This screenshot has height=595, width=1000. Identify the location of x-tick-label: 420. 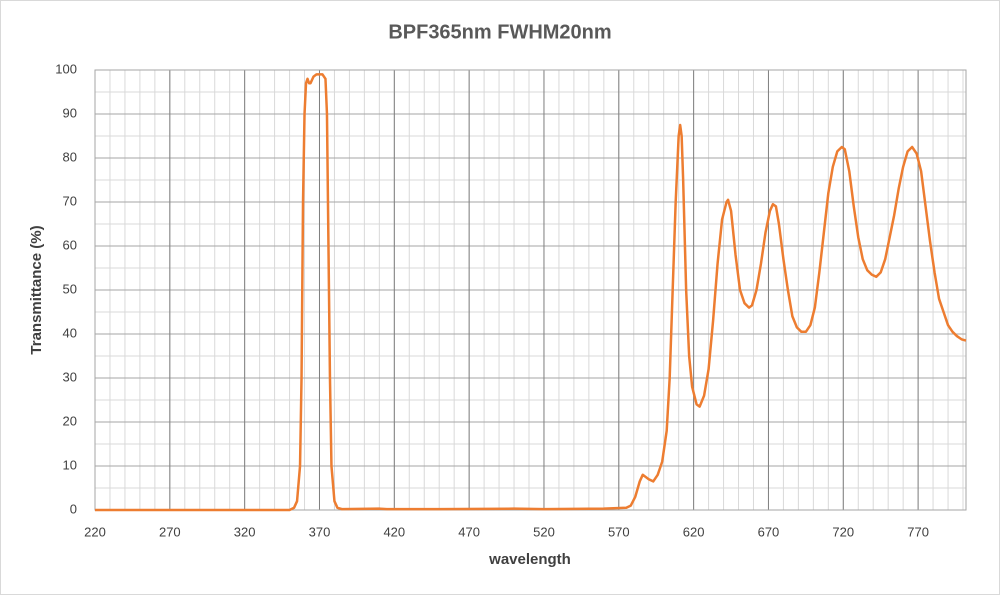
(394, 531).